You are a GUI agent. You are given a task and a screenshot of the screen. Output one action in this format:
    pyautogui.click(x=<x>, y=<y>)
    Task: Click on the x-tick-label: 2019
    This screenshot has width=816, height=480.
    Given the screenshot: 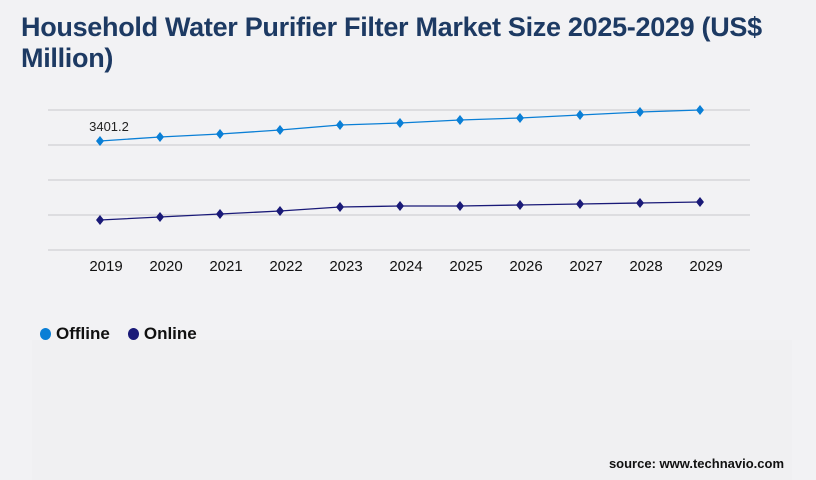 What is the action you would take?
    pyautogui.click(x=105, y=266)
    